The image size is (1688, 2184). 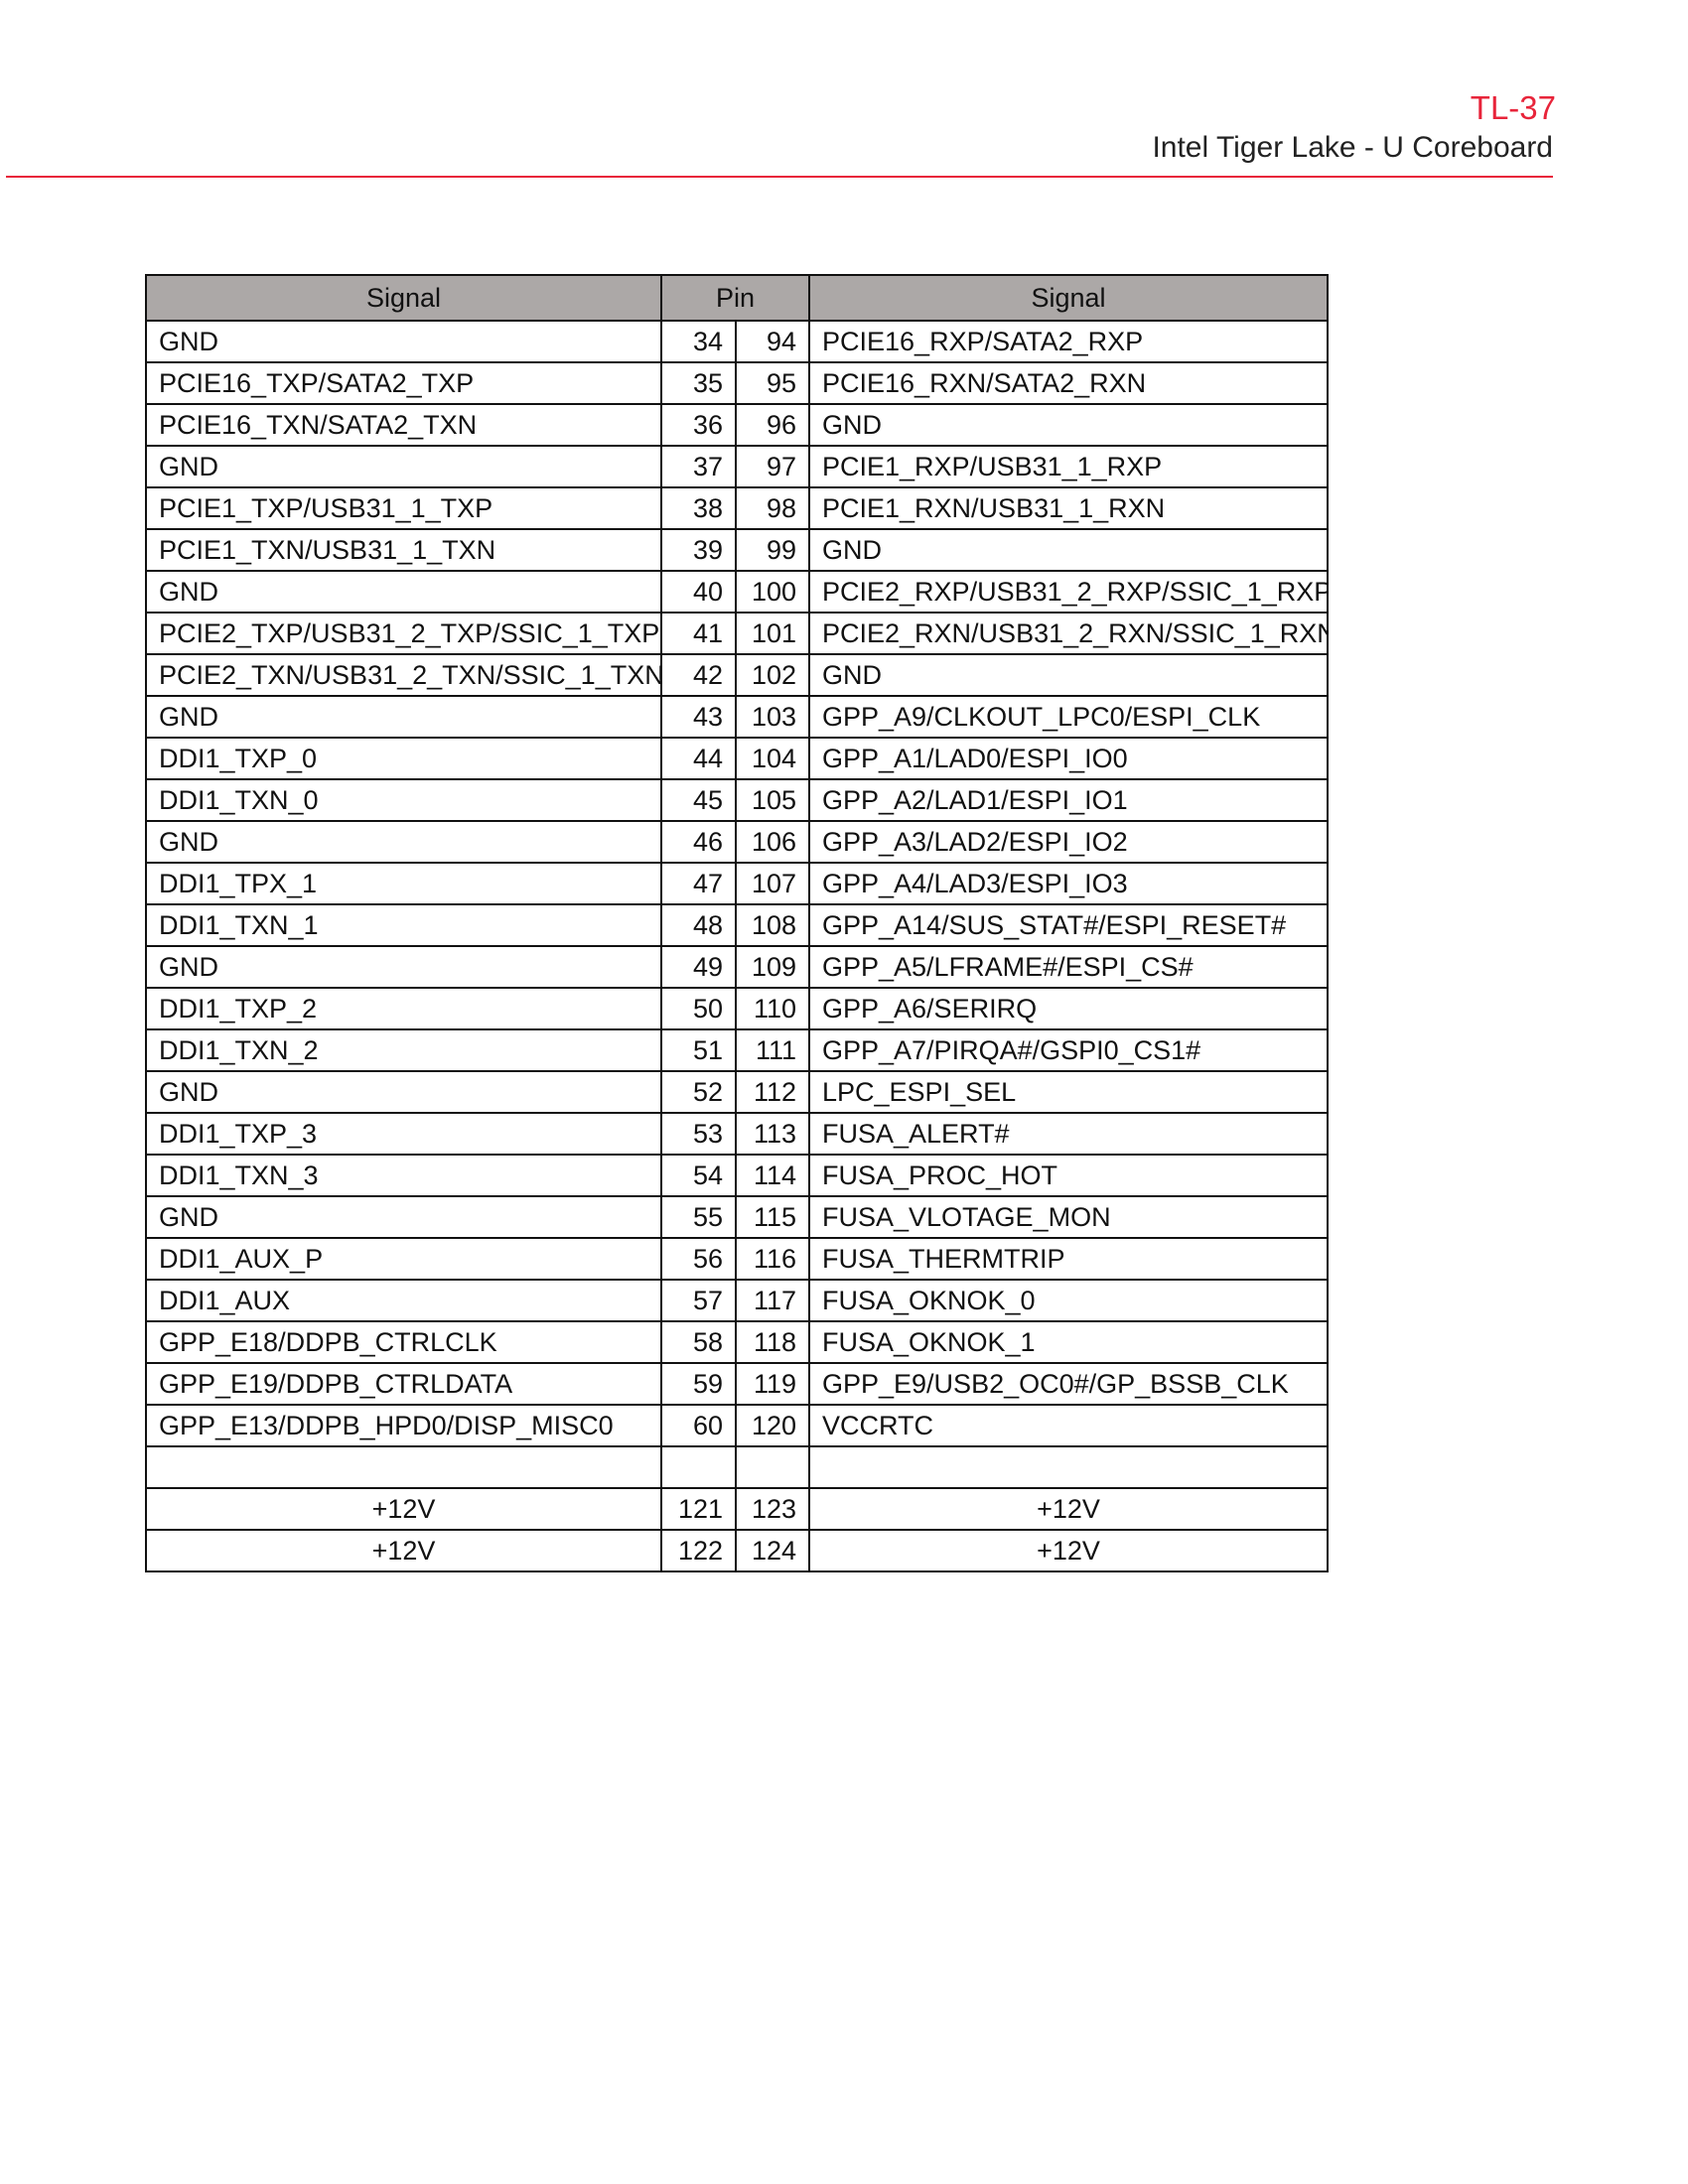 What do you see at coordinates (772, 1134) in the screenshot?
I see `pin-b-cell: 113` at bounding box center [772, 1134].